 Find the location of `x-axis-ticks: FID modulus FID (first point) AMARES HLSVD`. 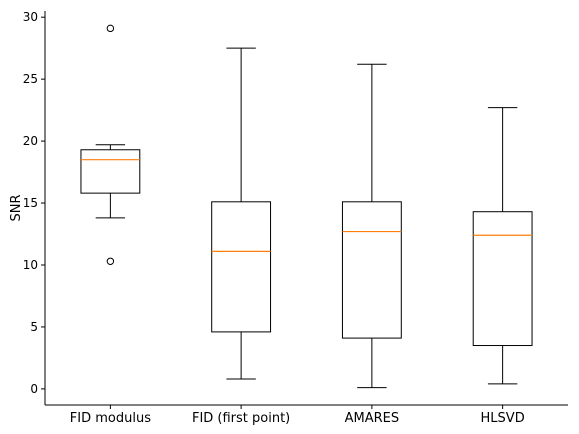

x-axis-ticks: FID modulus FID (first point) AMARES HLSVD is located at coordinates (297, 415).